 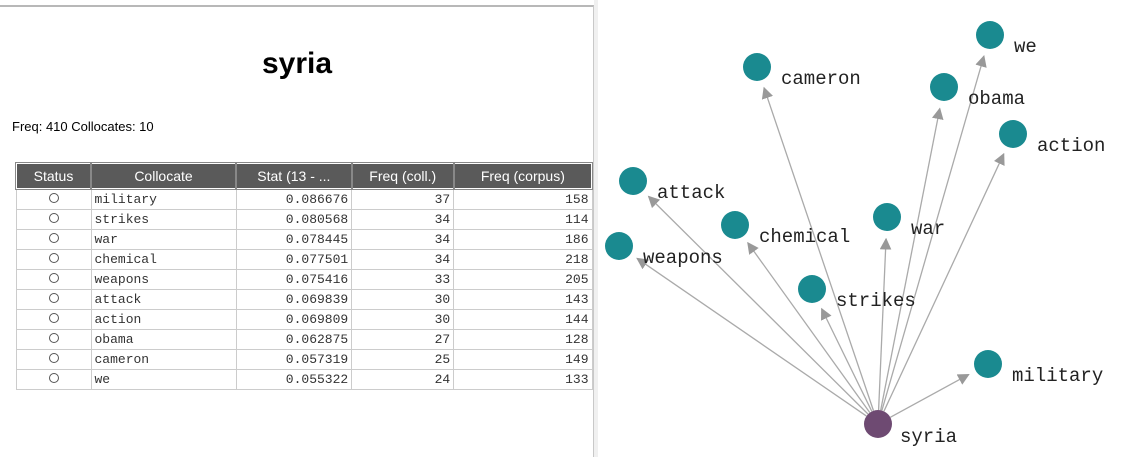 I want to click on number-cell: 0.069809, so click(x=294, y=319).